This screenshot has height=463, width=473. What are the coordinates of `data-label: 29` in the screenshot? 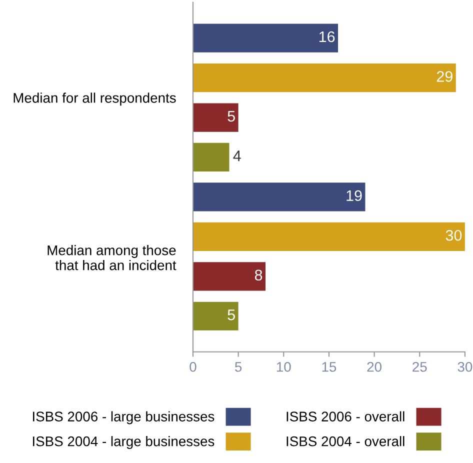 It's located at (444, 76).